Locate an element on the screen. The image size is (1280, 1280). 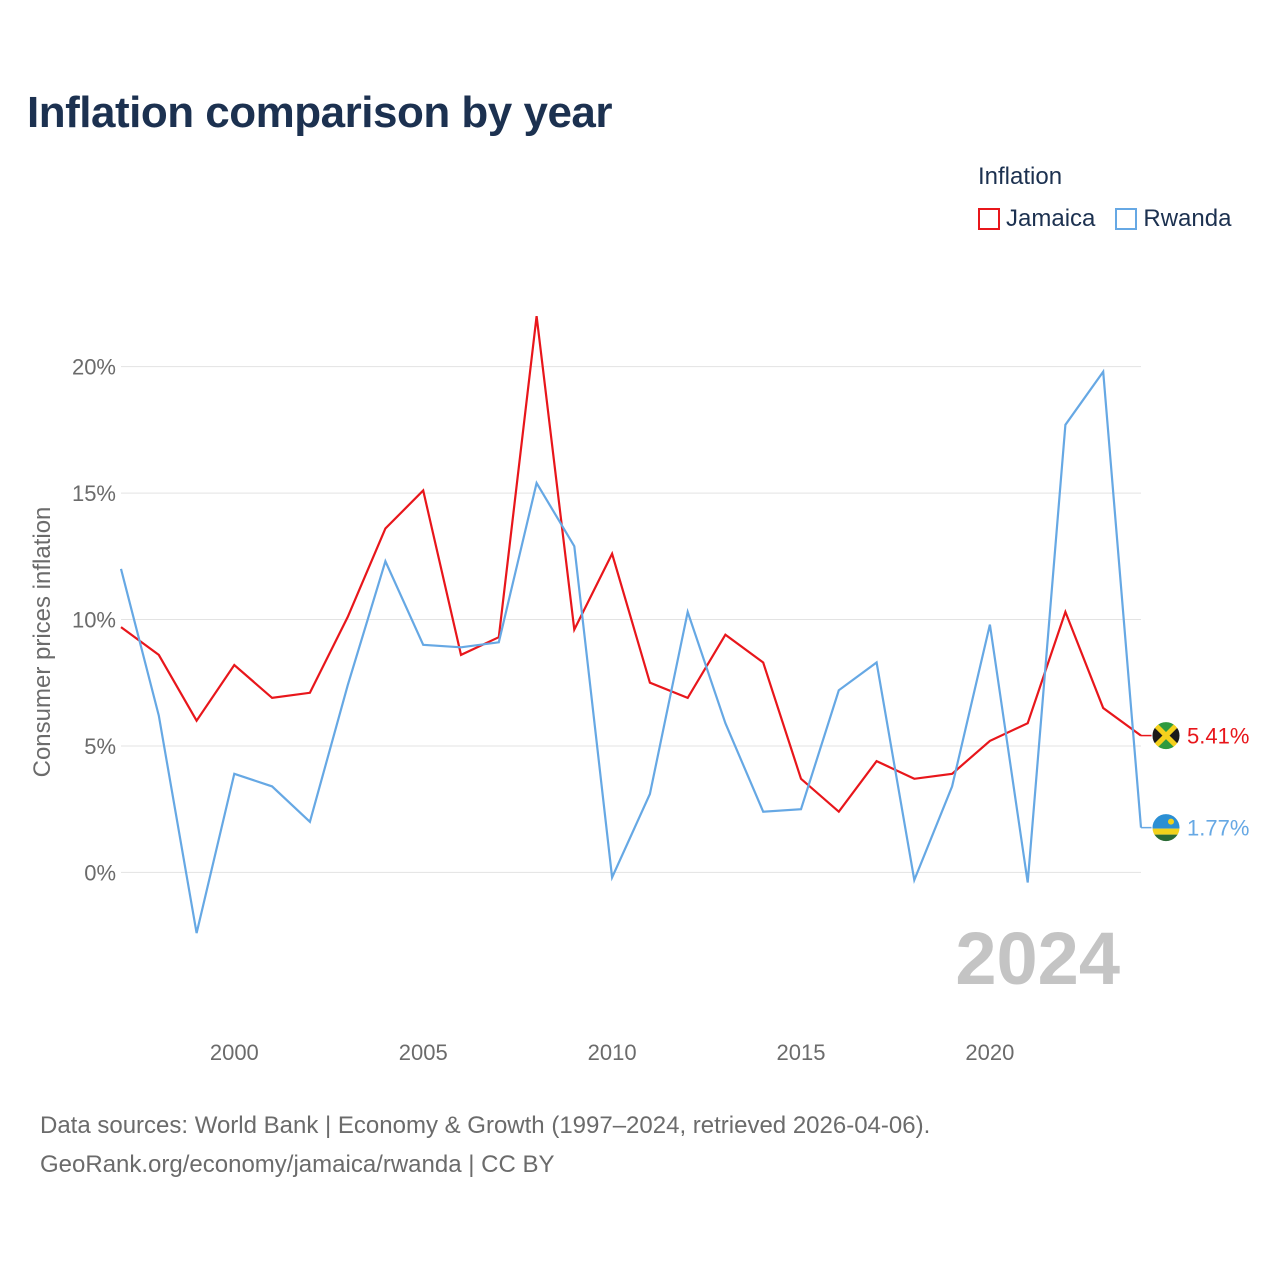
x-tick-label: 2010 is located at coordinates (612, 1052).